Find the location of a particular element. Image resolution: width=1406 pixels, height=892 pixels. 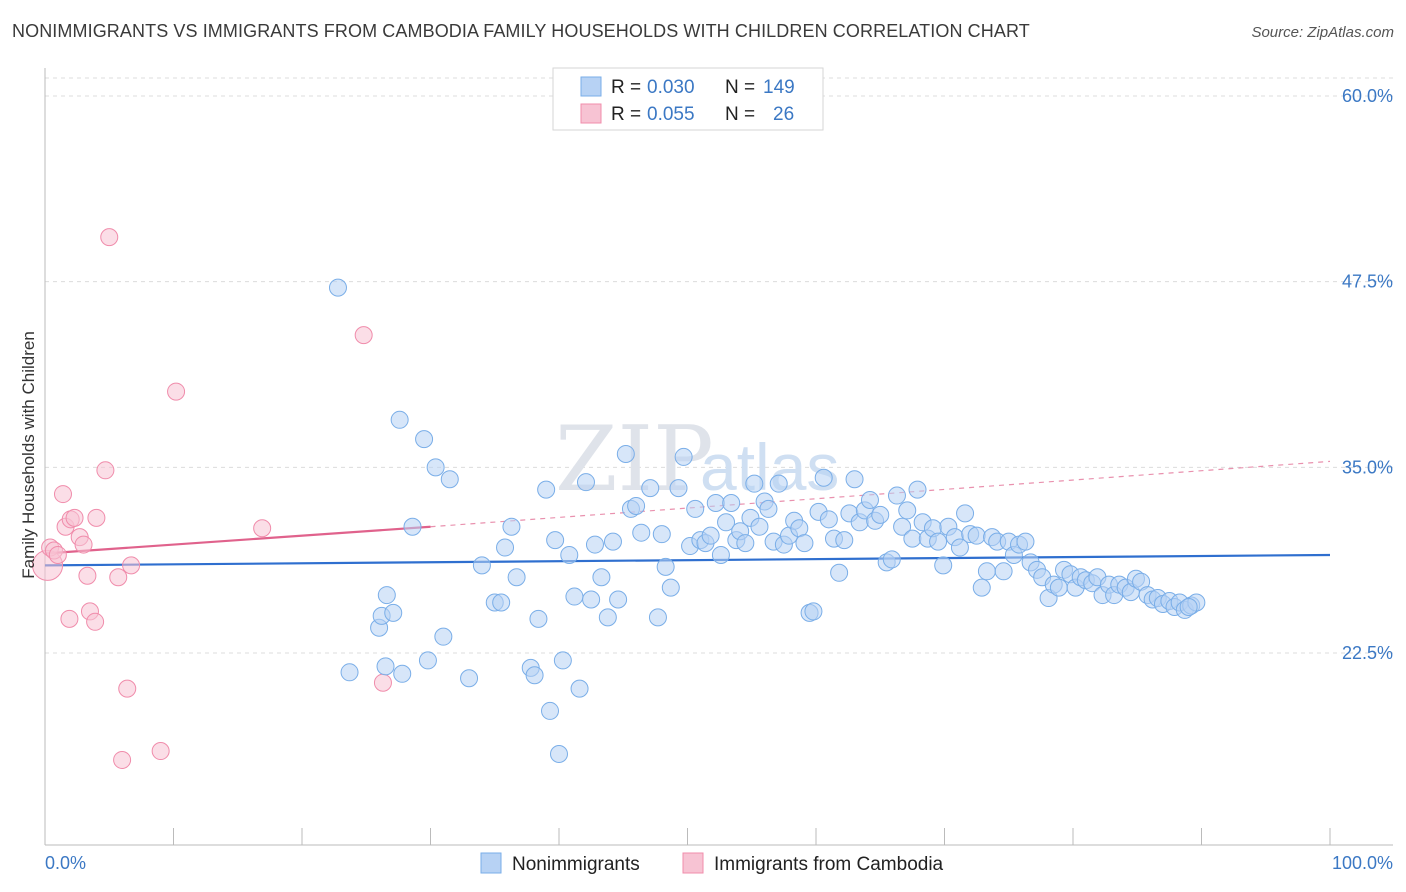

bottom-legend-label-1: Nonimmigrants is located at coordinates (576, 864).